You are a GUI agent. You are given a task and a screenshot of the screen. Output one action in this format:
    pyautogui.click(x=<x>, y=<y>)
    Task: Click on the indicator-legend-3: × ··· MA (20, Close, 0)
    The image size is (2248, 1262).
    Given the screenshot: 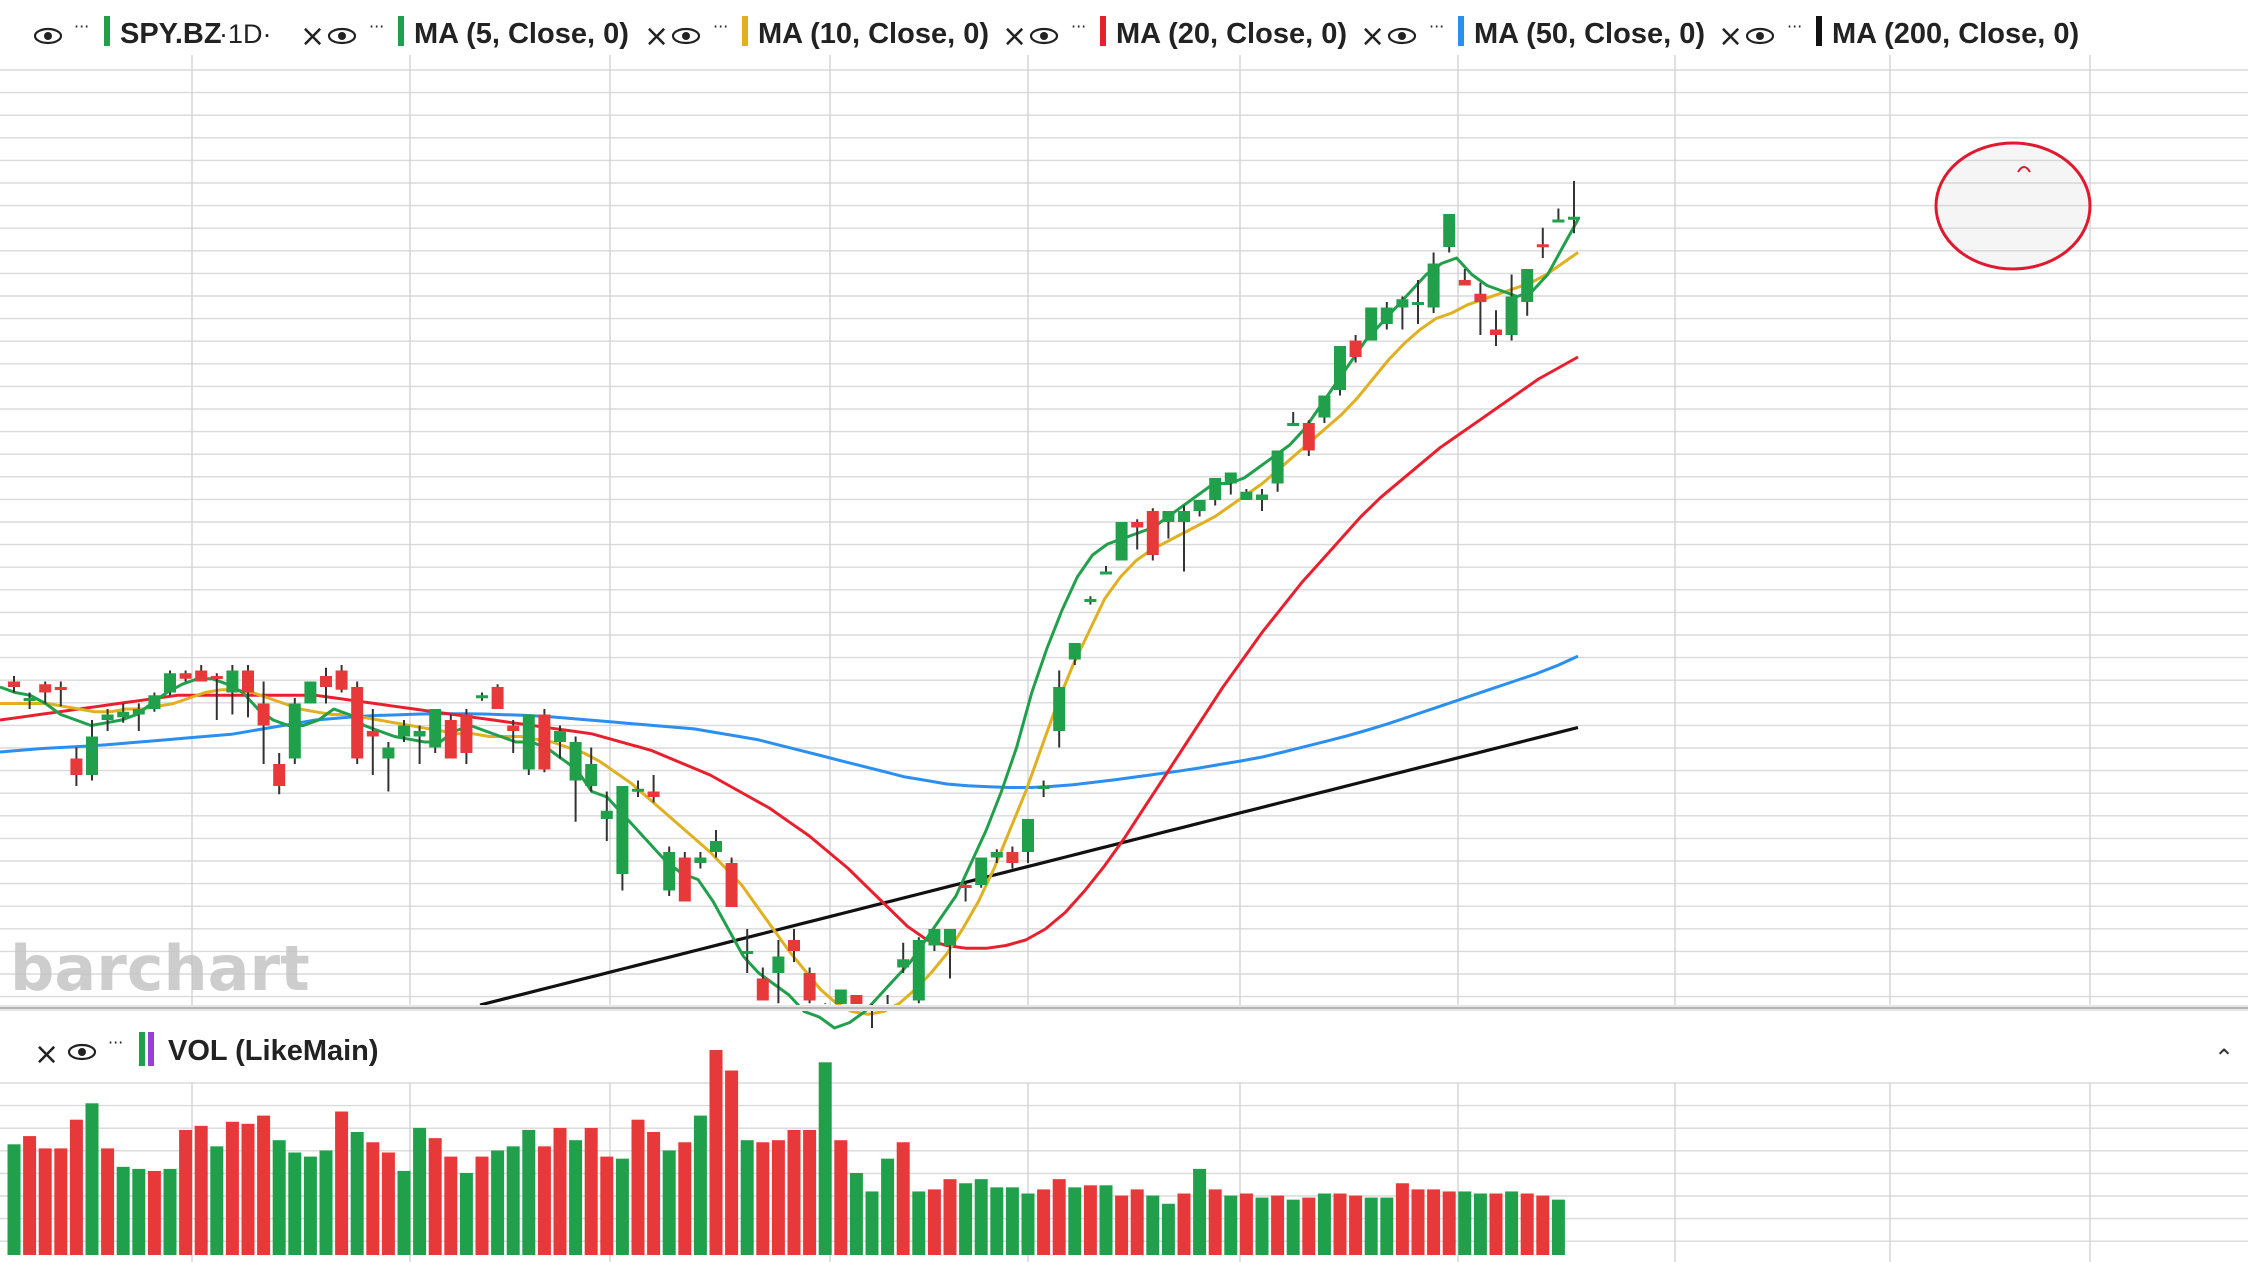 What is the action you would take?
    pyautogui.click(x=1174, y=35)
    